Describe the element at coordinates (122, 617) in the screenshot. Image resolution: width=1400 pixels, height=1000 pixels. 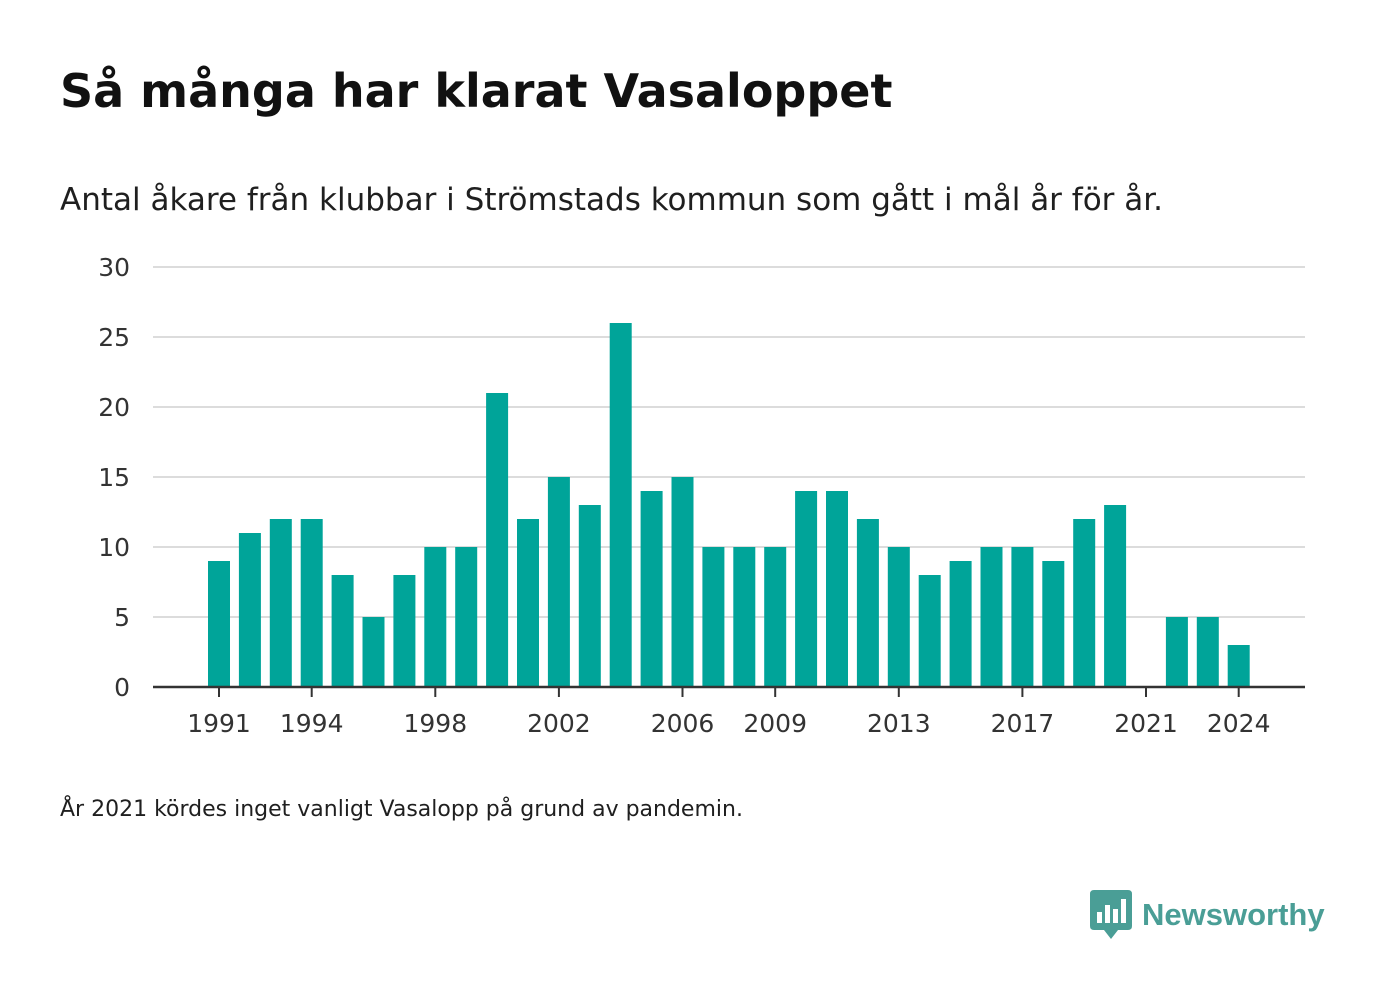
I see `y-tick-label: 5` at that location.